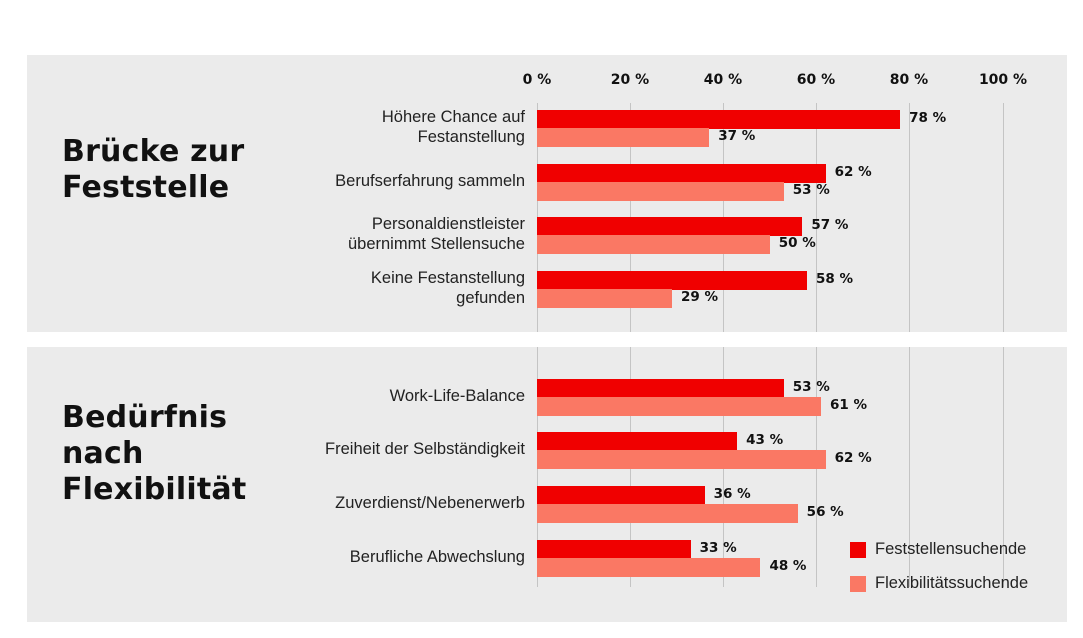 This screenshot has height=638, width=1083. Describe the element at coordinates (718, 548) in the screenshot. I see `value-label-feststellensuchende: 33 %` at that location.